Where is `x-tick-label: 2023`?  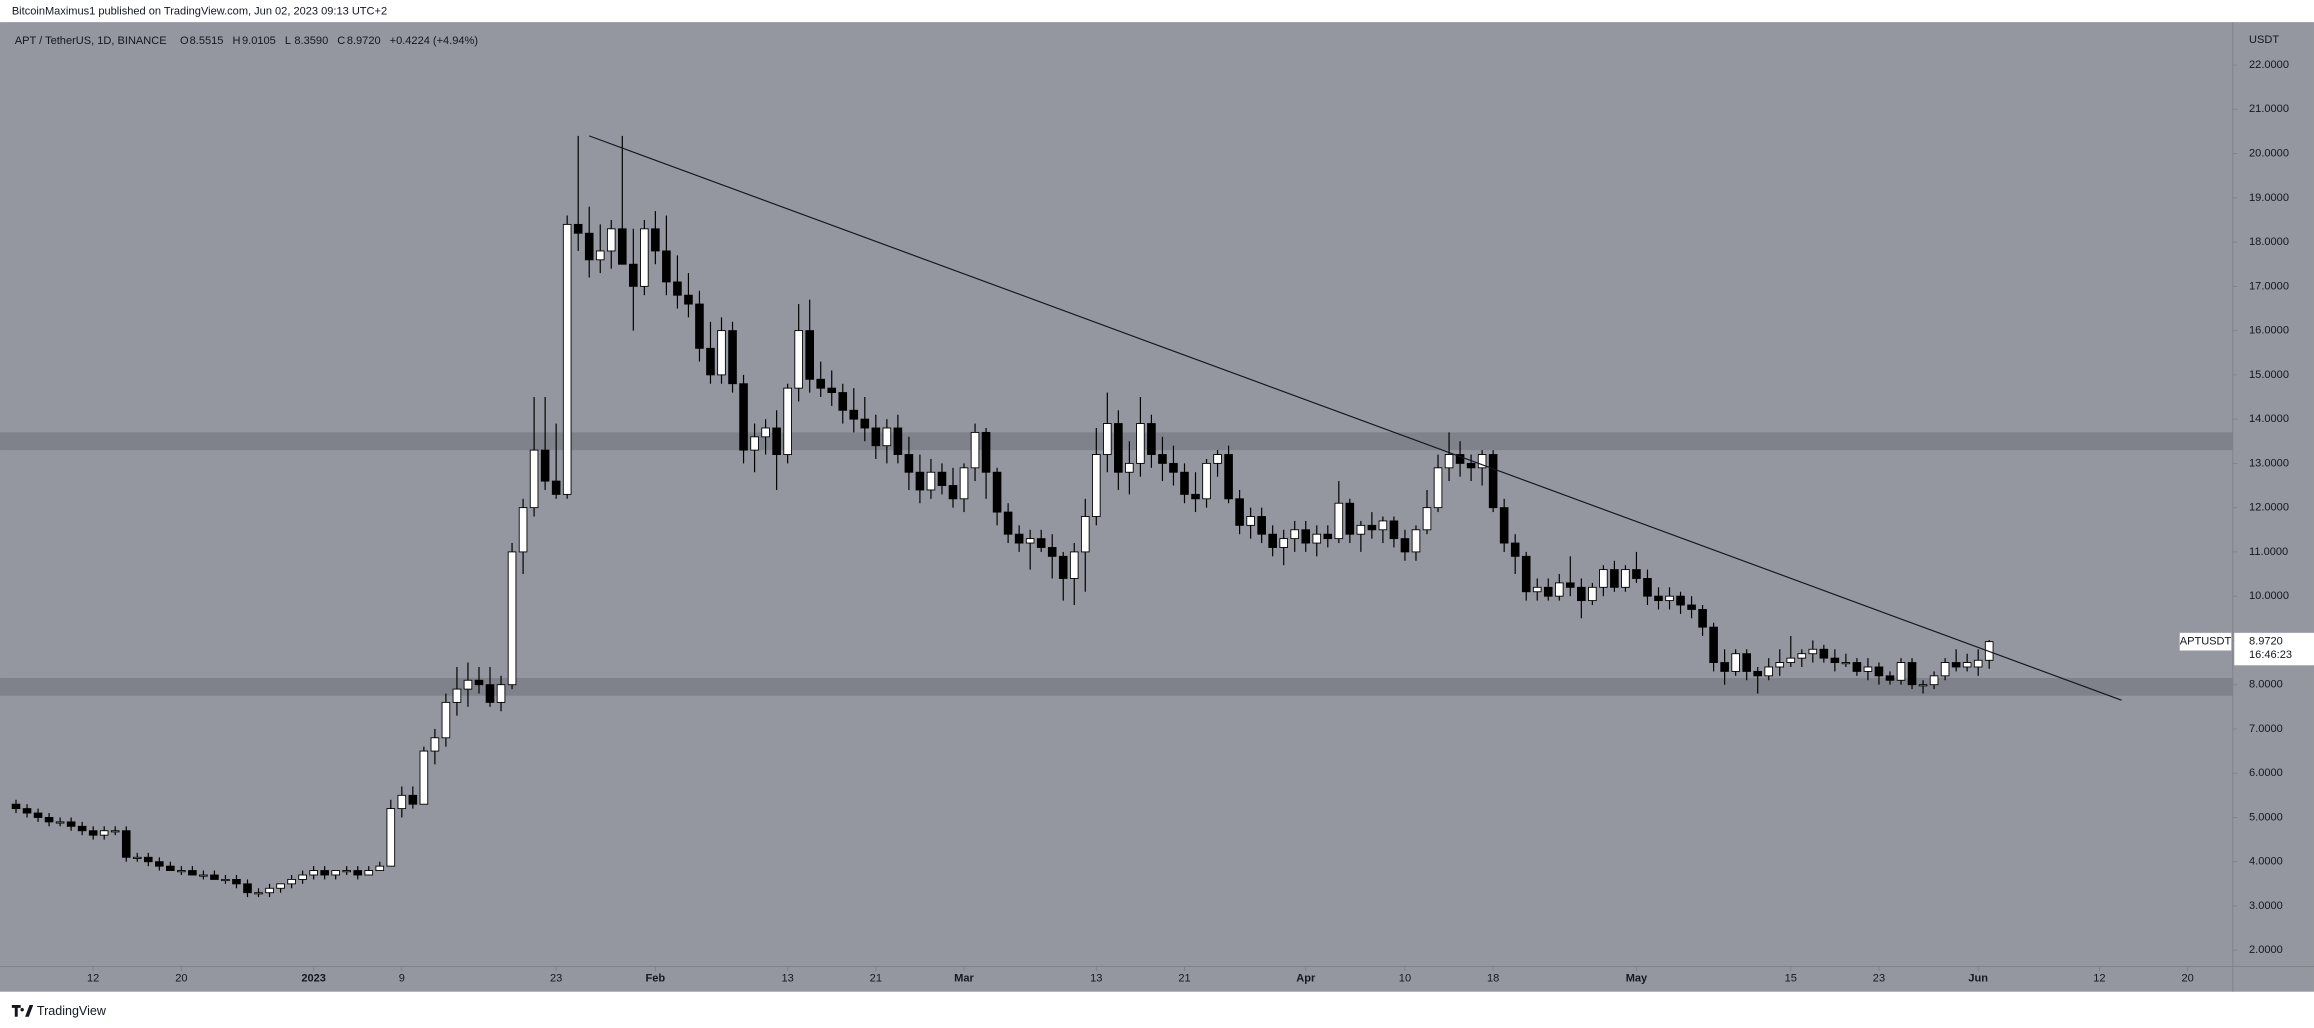 x-tick-label: 2023 is located at coordinates (313, 978).